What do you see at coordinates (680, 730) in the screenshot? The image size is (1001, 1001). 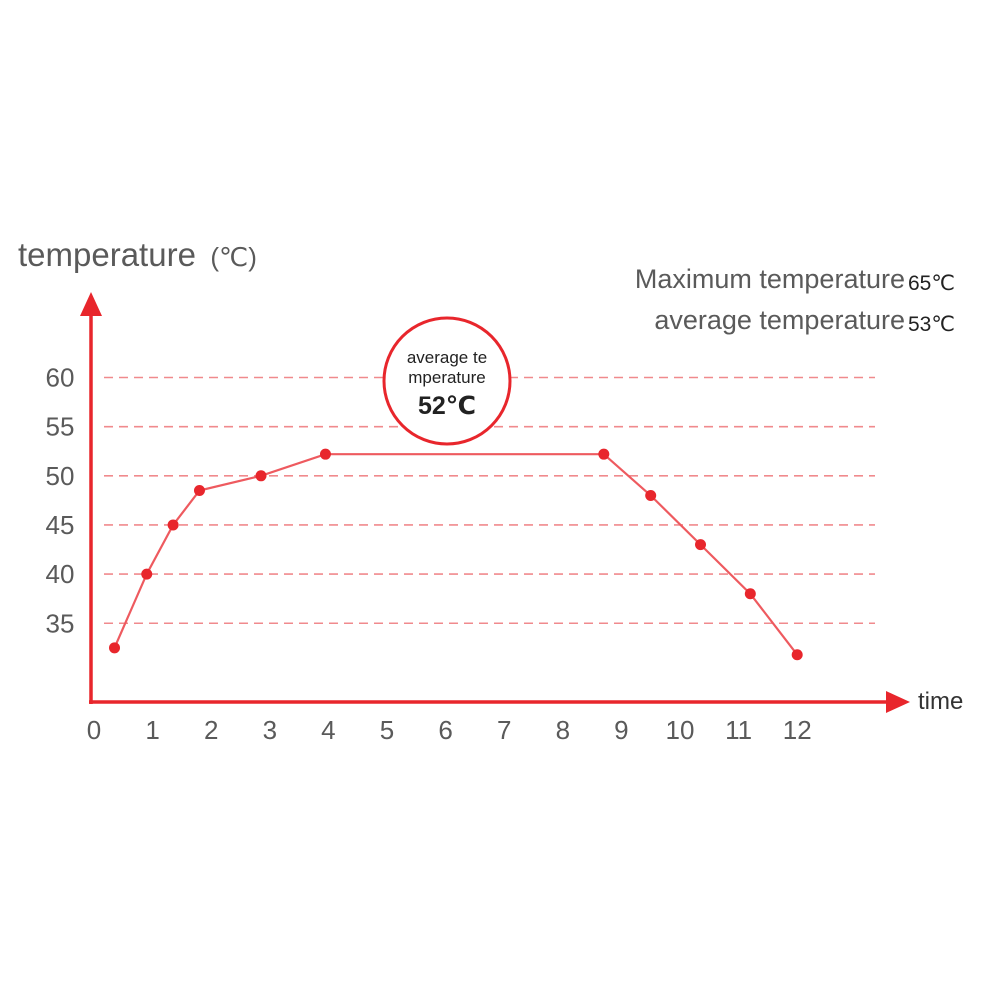 I see `x-tick-label: 10` at bounding box center [680, 730].